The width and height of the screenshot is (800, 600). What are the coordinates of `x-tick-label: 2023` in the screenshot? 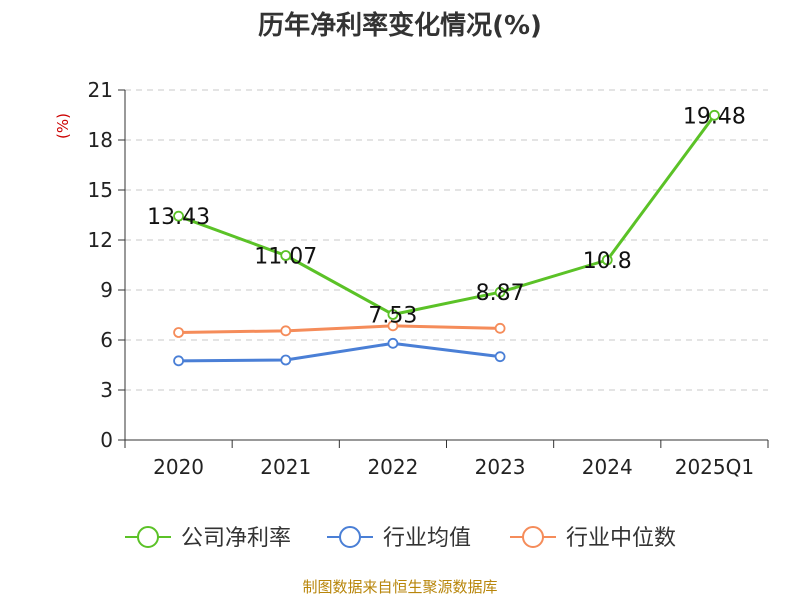 It's located at (500, 467).